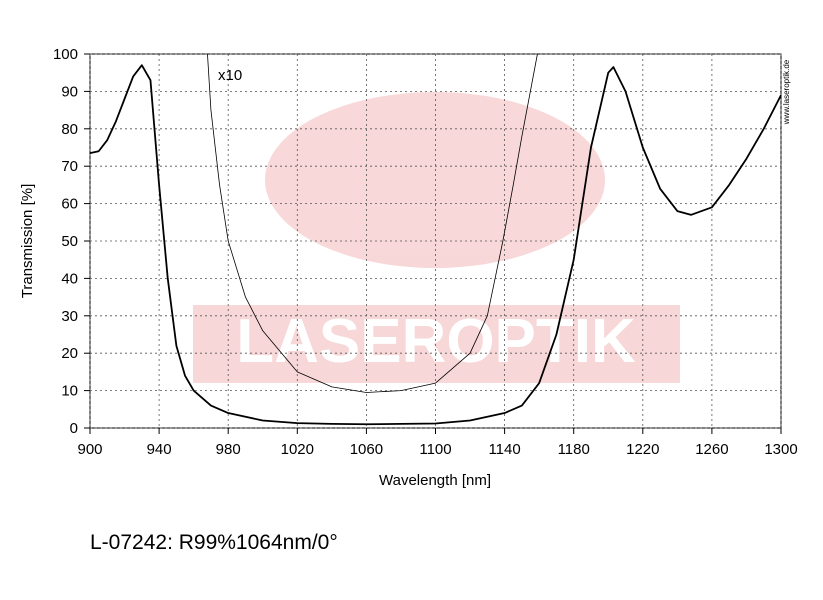  I want to click on y-tick-label: 20, so click(69, 353).